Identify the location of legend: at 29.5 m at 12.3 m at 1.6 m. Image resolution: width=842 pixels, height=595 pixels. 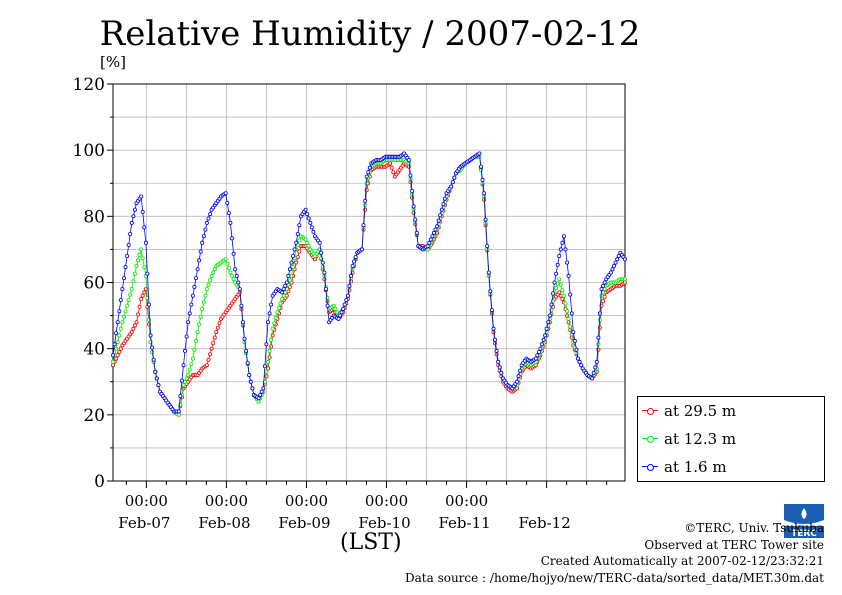
(731, 439).